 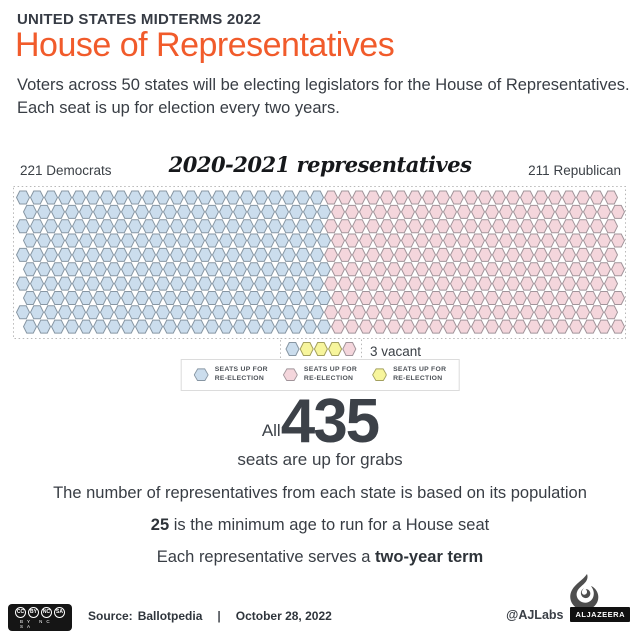 I want to click on cc-sublabel: BY NC SA, so click(x=37, y=623).